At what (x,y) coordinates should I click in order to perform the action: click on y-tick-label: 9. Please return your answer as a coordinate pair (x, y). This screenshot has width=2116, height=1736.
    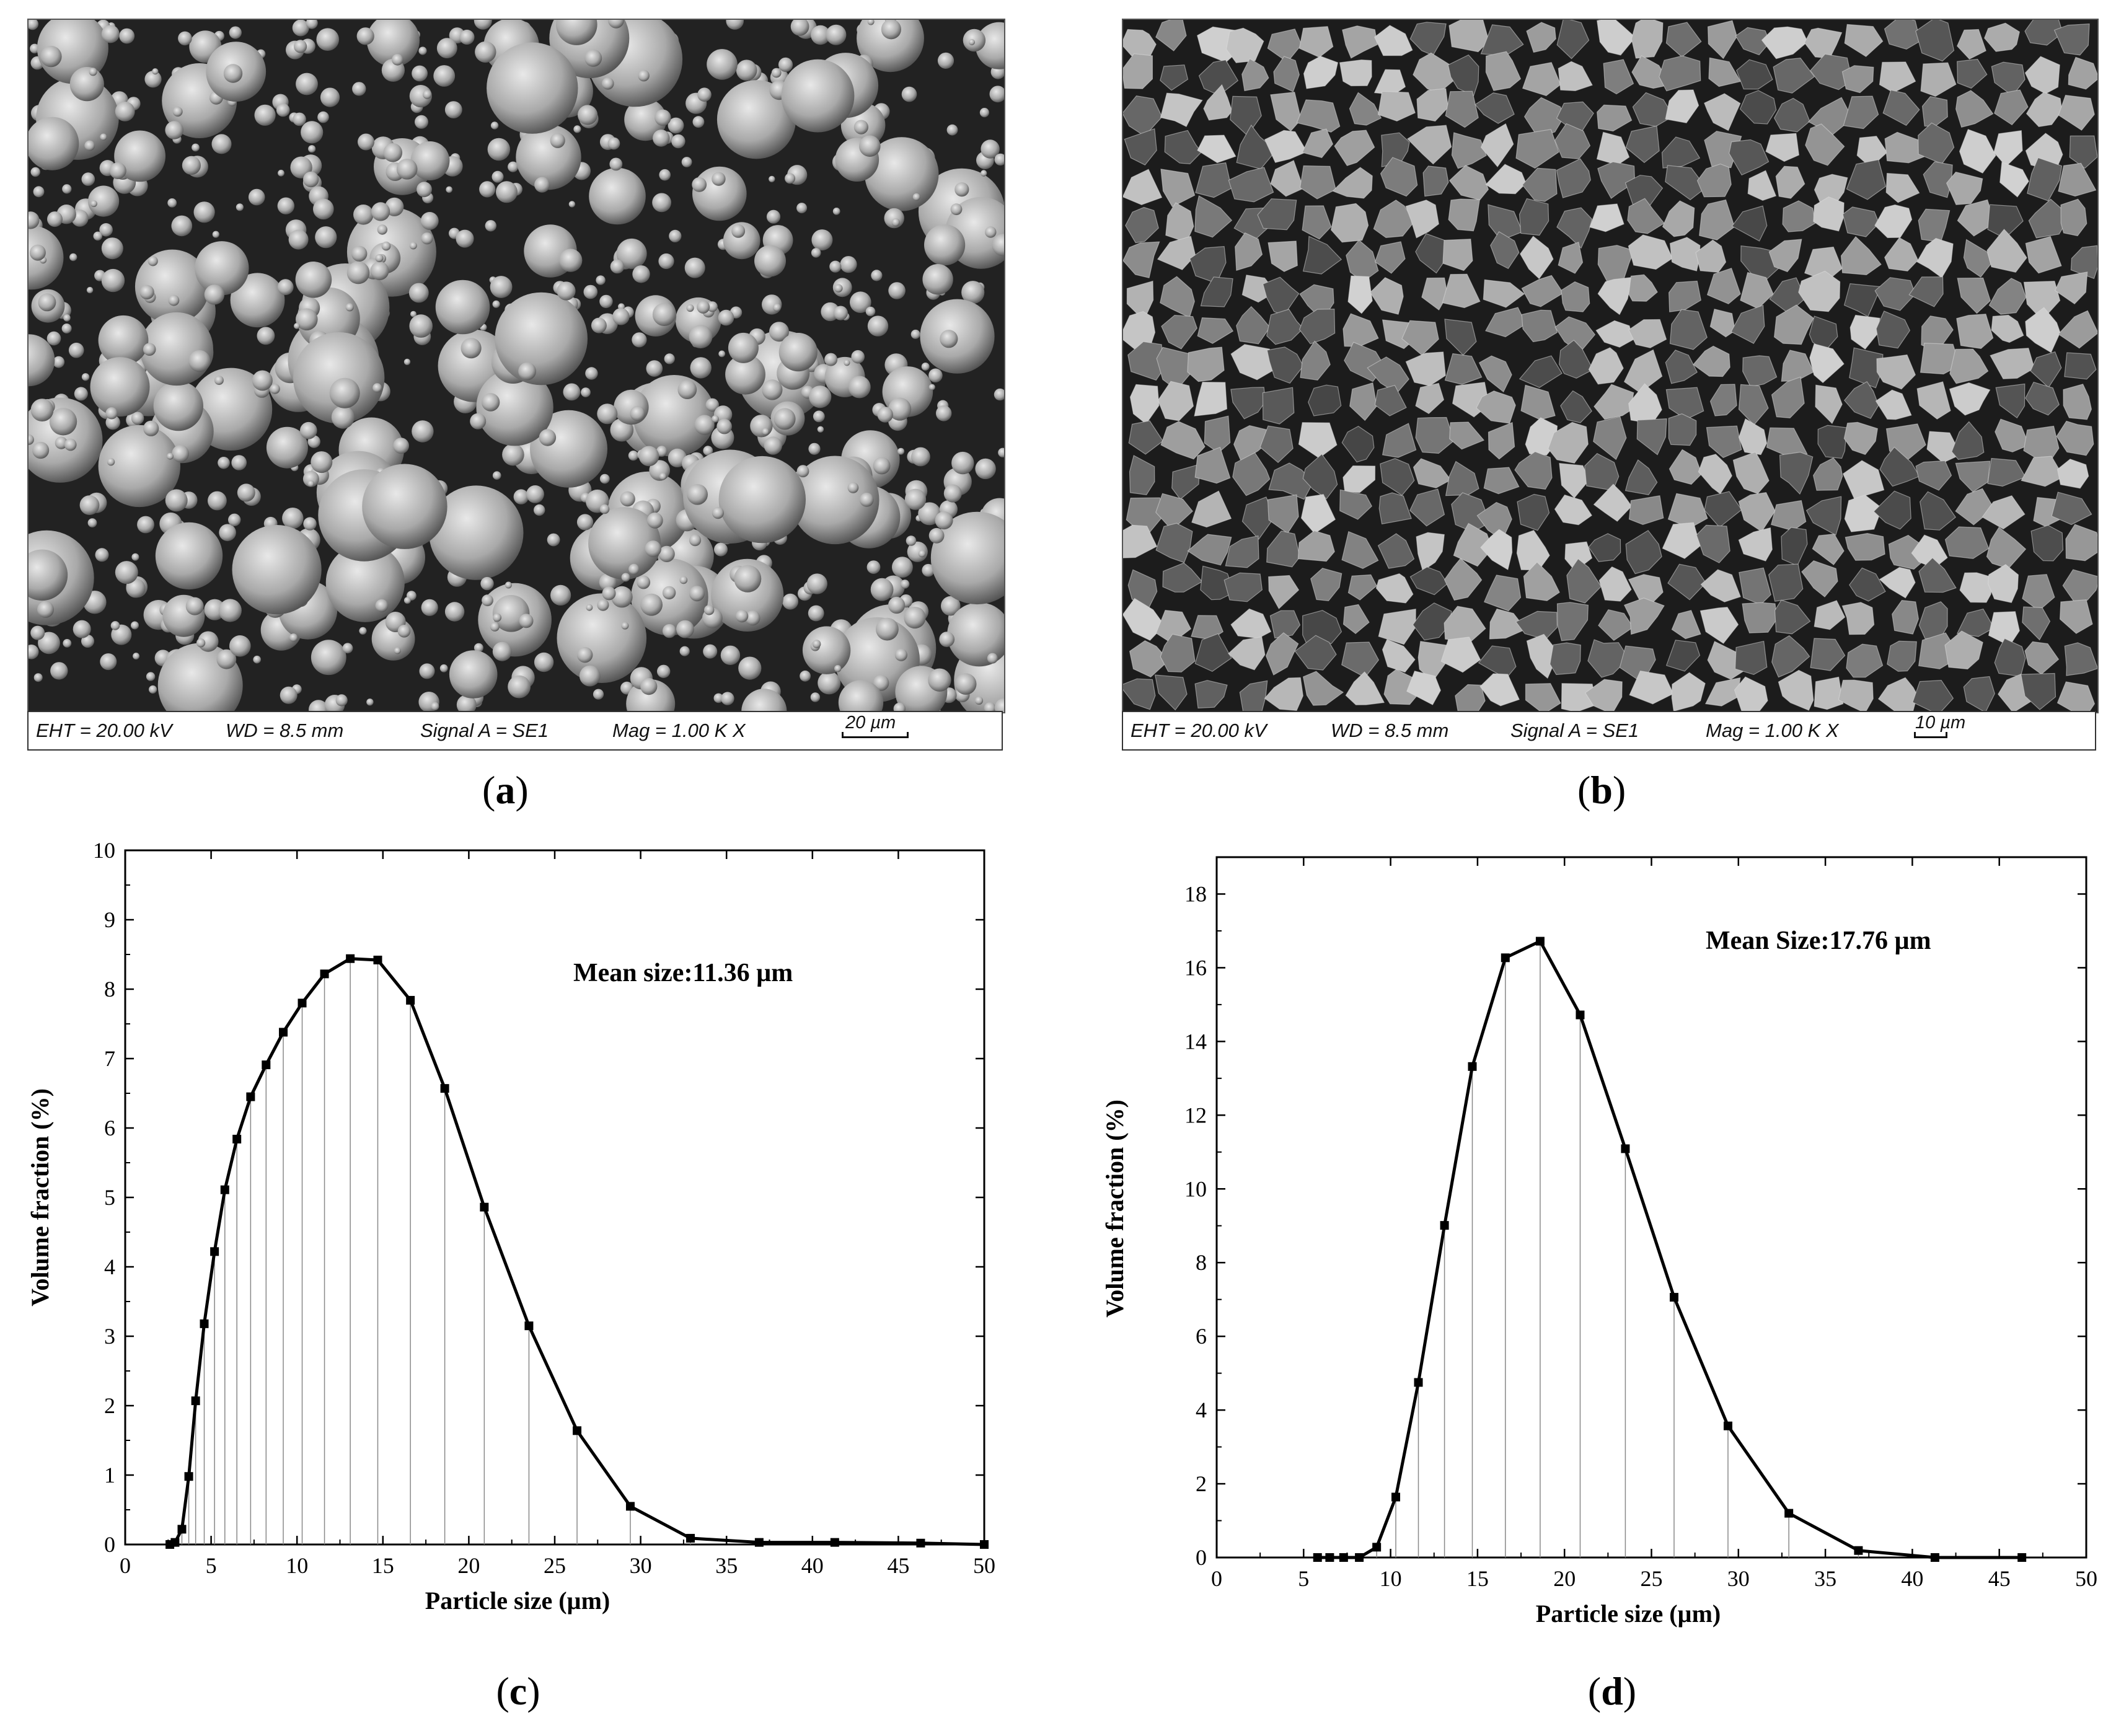
    Looking at the image, I should click on (109, 919).